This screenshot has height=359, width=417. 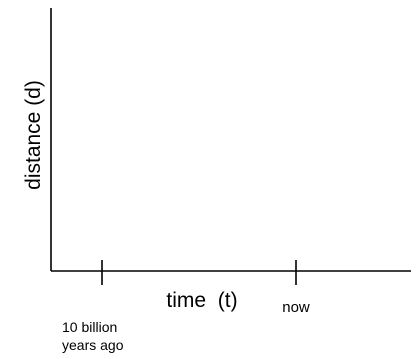 I want to click on y-axis-label: distance (d), so click(x=33, y=135).